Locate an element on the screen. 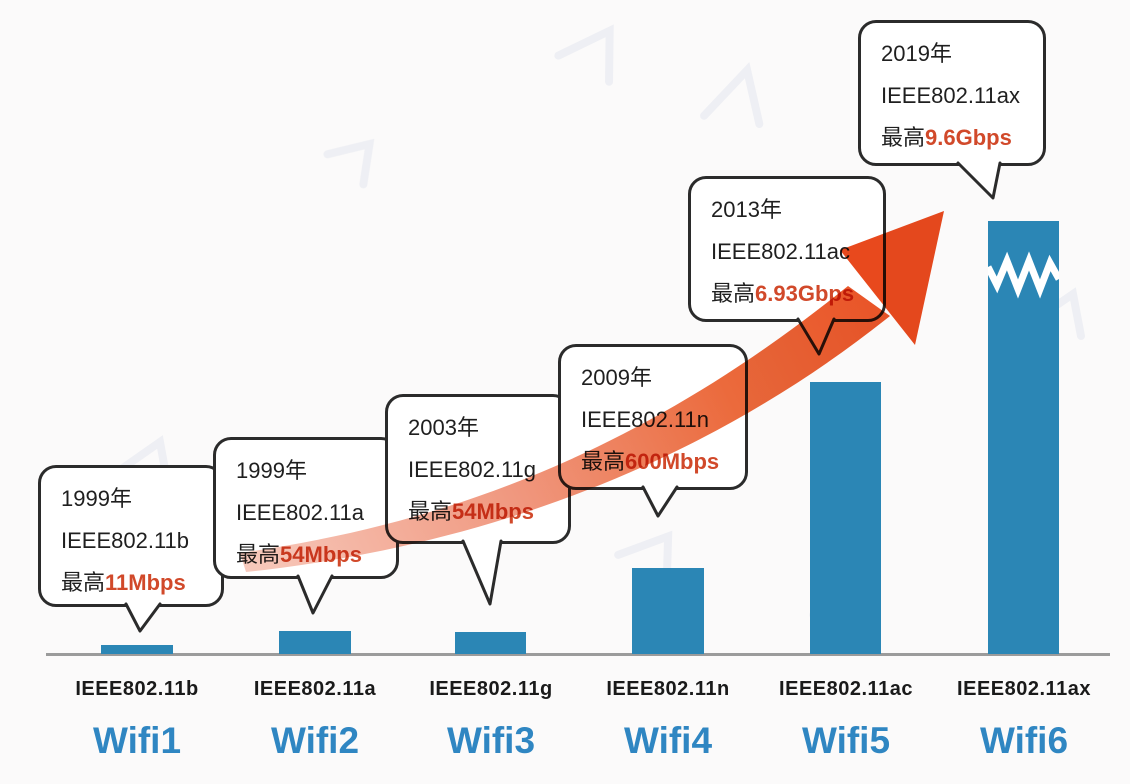 The width and height of the screenshot is (1130, 784). bar-wifi5 is located at coordinates (845, 518).